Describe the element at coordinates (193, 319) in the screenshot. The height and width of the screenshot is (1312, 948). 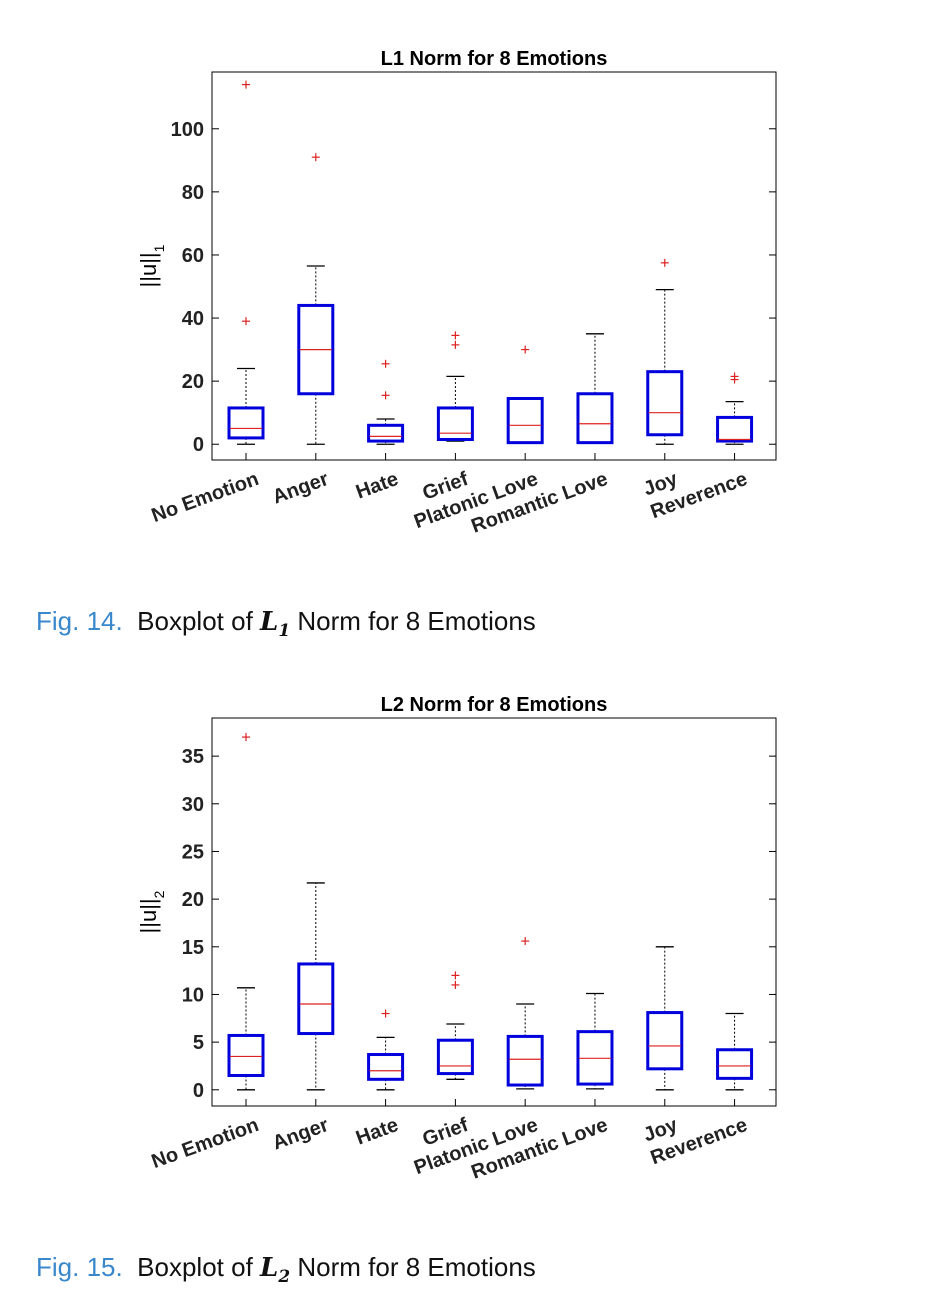
I see `y-tick-label: 40` at that location.